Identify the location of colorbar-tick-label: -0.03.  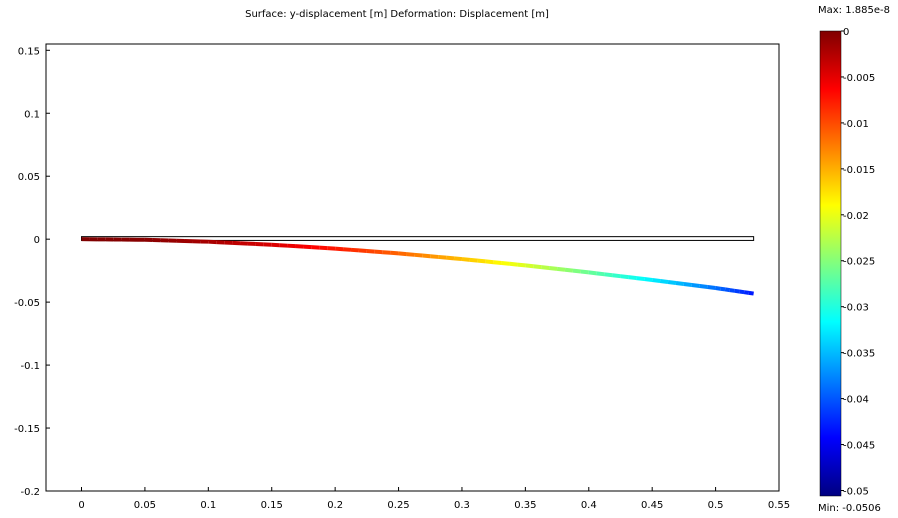
(856, 308).